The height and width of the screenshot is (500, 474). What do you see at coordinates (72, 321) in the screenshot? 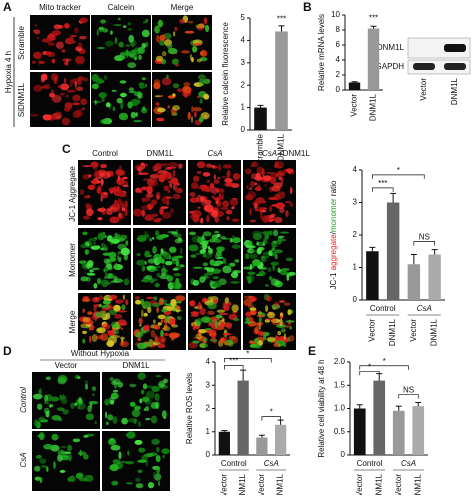
I see `row-label: Merge` at bounding box center [72, 321].